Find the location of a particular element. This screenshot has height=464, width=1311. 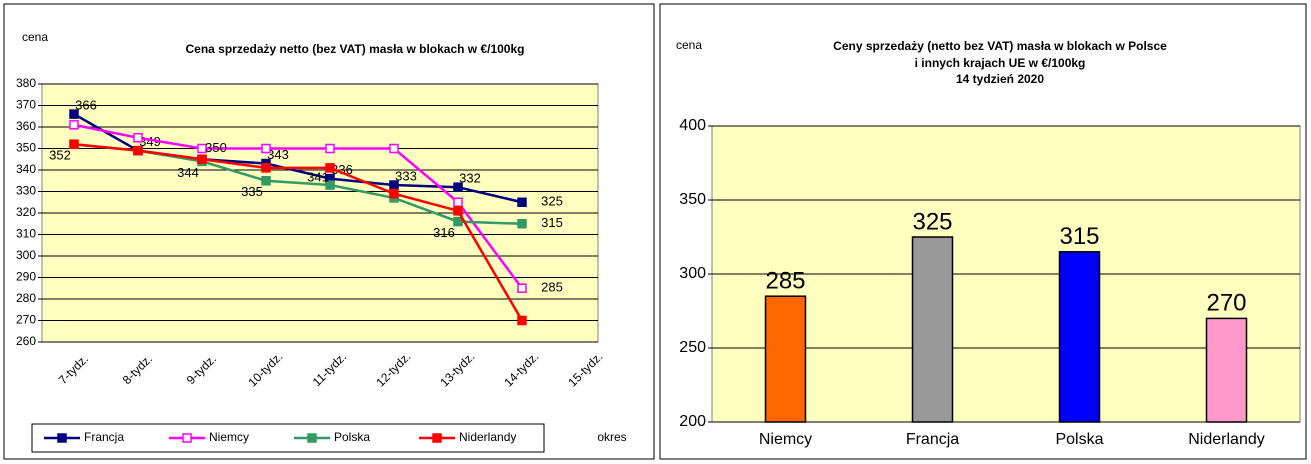

y-tick-label: 290 is located at coordinates (26, 277).